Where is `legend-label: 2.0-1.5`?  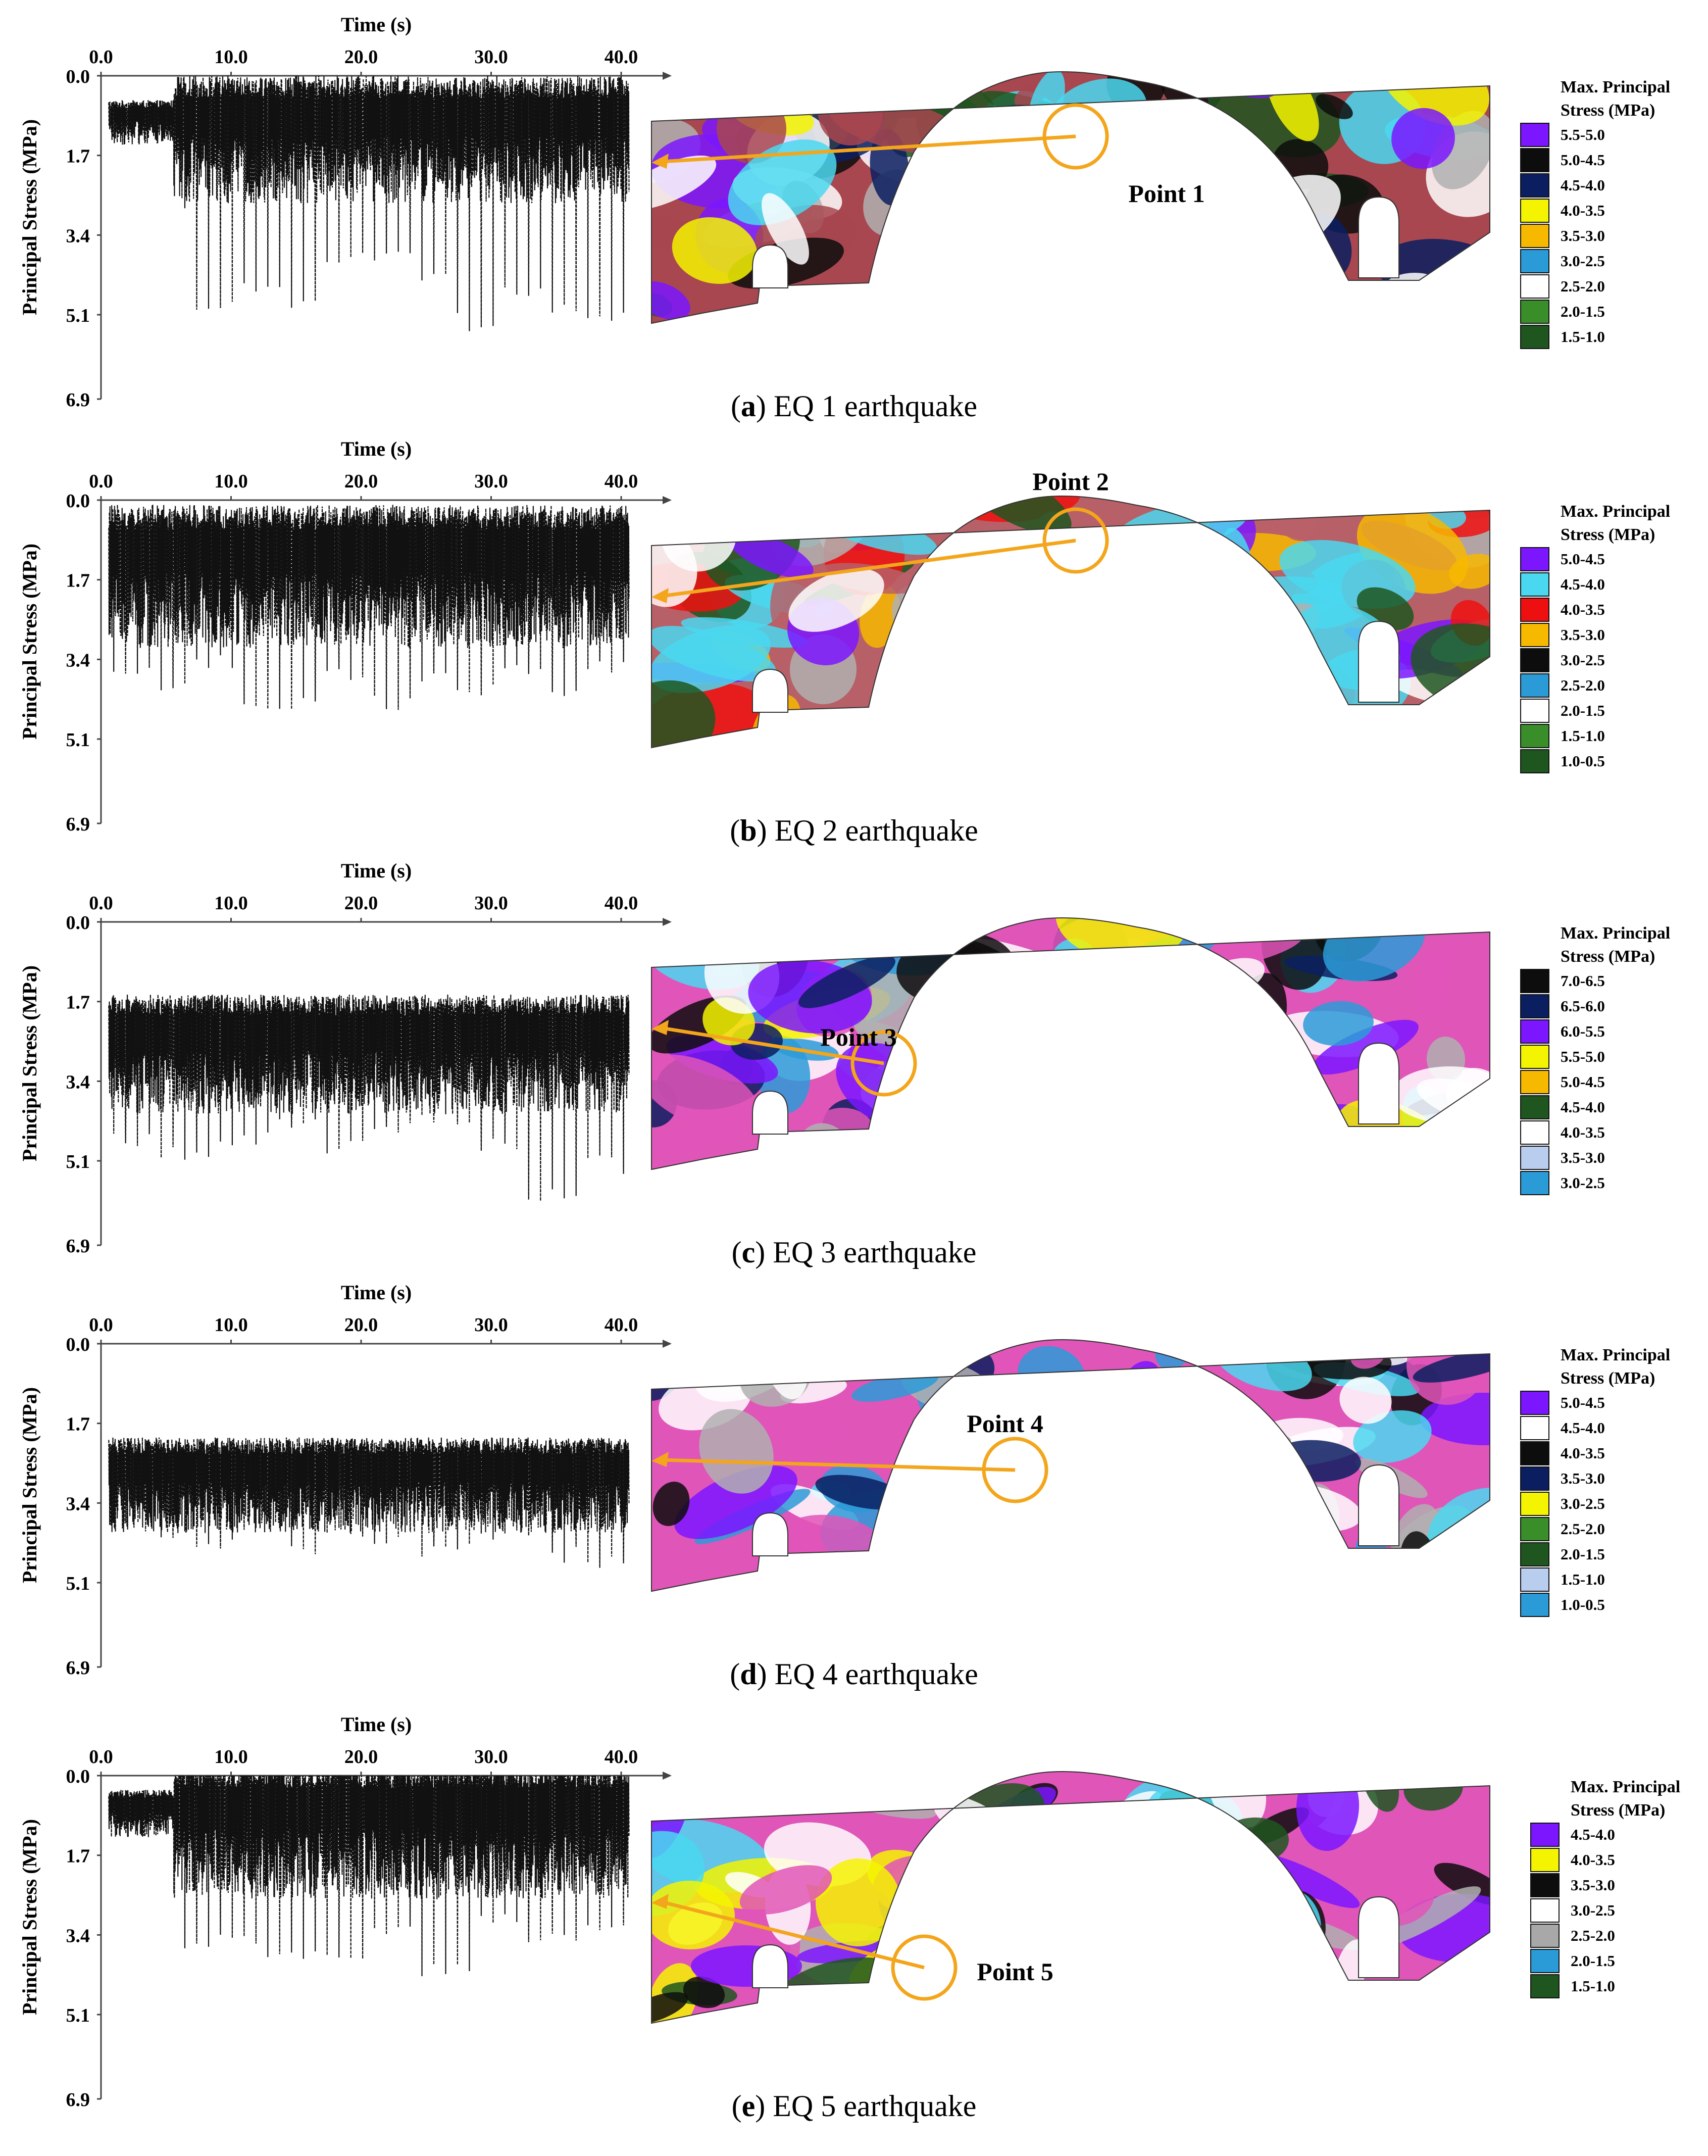 legend-label: 2.0-1.5 is located at coordinates (1583, 311).